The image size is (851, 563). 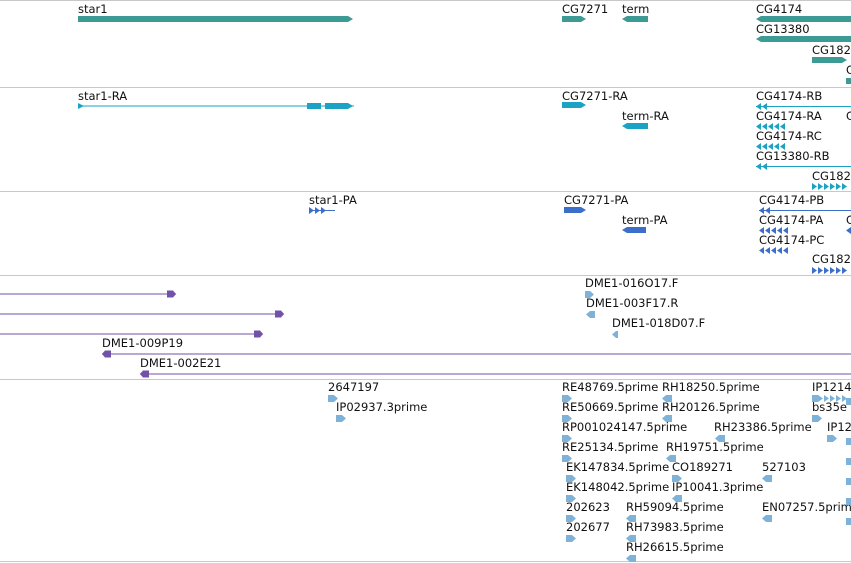 I want to click on feature-label: star1-RA, so click(x=103, y=96).